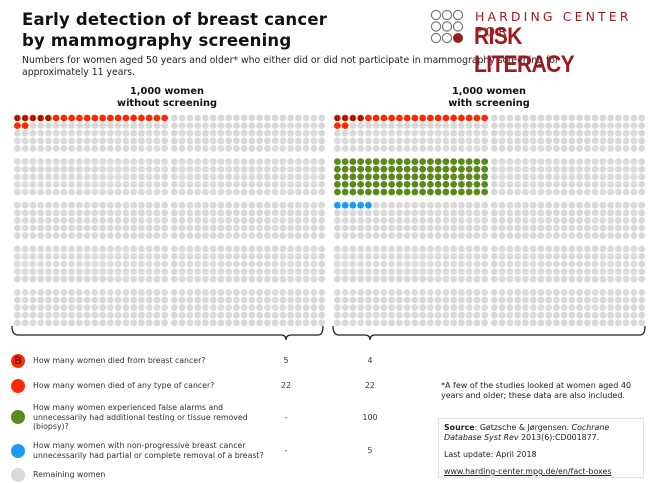  What do you see at coordinates (337, 205) in the screenshot?
I see `overtreatment-dot` at bounding box center [337, 205].